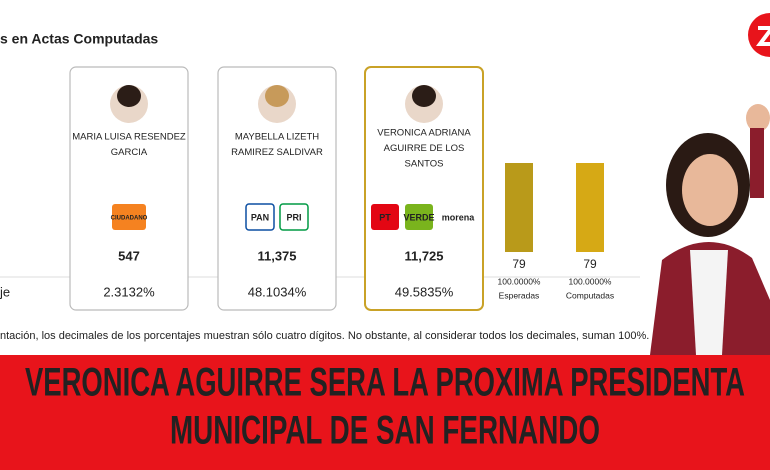 The width and height of the screenshot is (770, 470). I want to click on row-label: je, so click(5, 291).